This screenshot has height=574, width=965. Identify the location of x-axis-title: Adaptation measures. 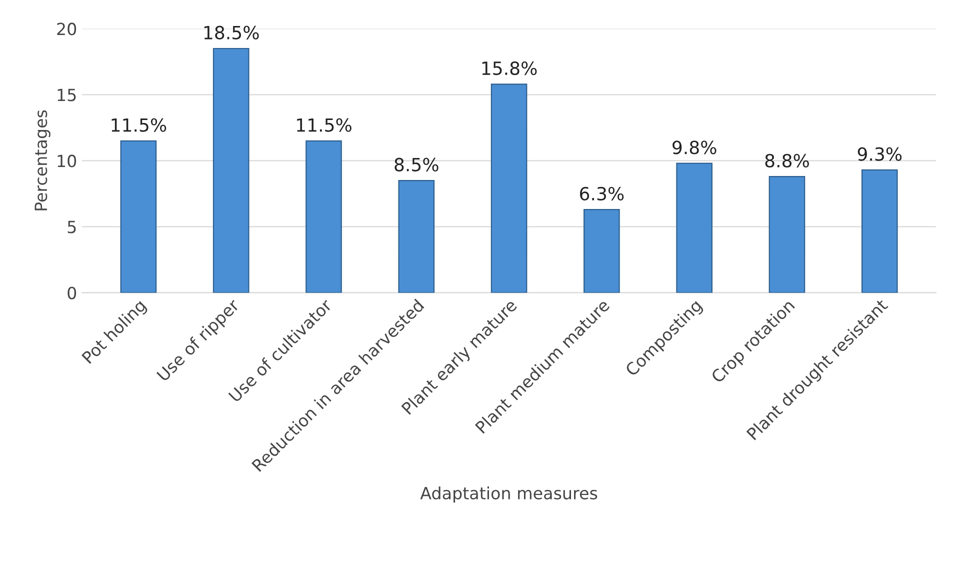
(509, 494).